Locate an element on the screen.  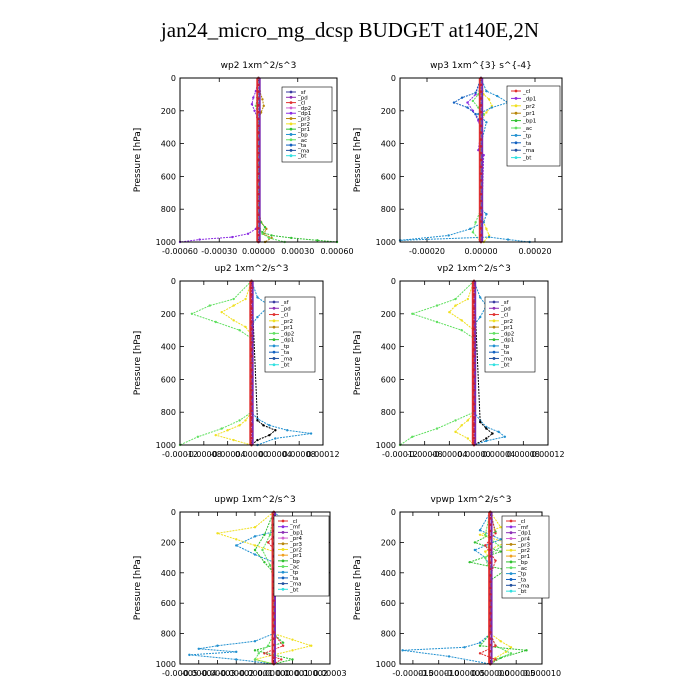
y-tick-label: 200 is located at coordinates (168, 542).